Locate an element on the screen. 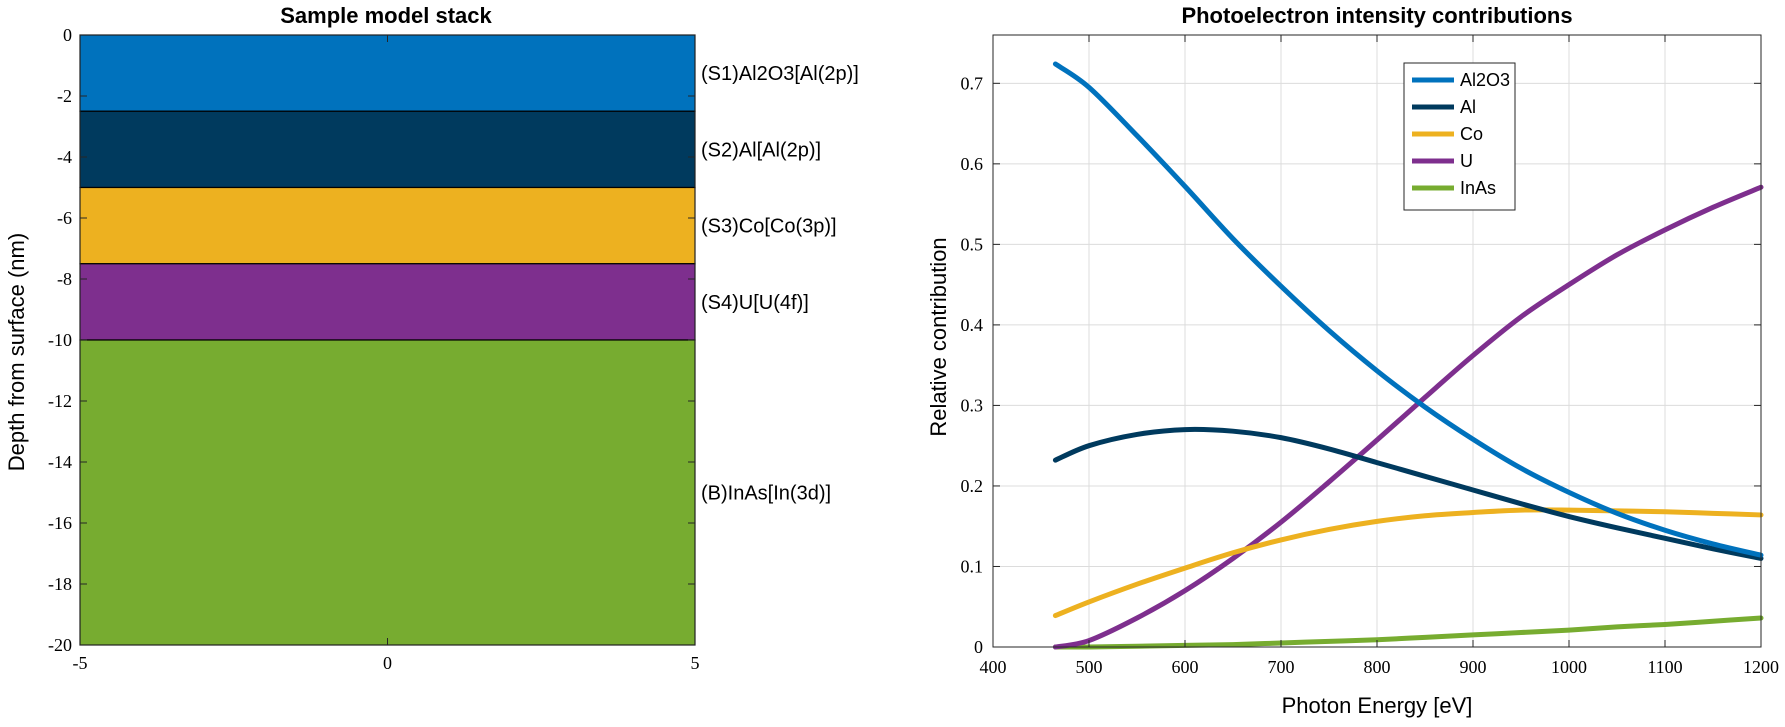 Image resolution: width=1785 pixels, height=727 pixels. left-chart-title: Sample model stack is located at coordinates (386, 15).